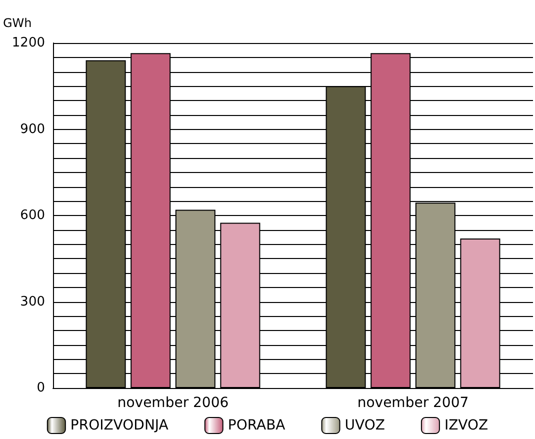 The image size is (535, 439). I want to click on legend-label: PORABA, so click(257, 426).